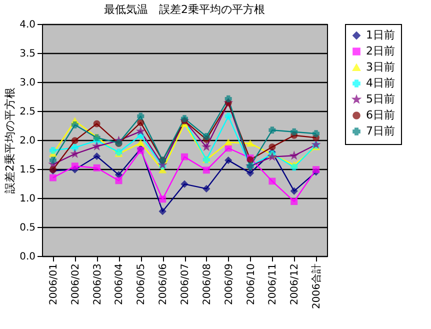 The width and height of the screenshot is (431, 329). I want to click on y-tick-label: 4.0, so click(28, 25).